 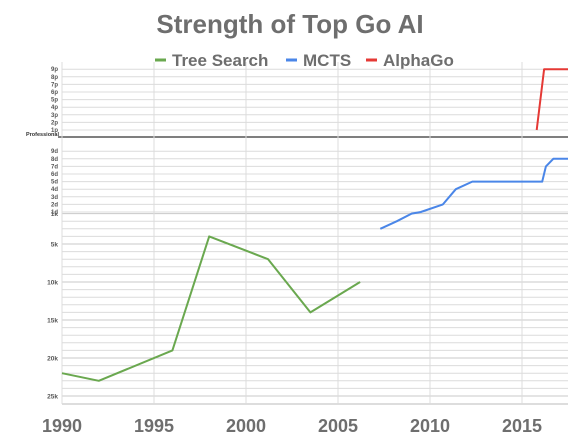 I want to click on y-tick-label: 5k, so click(x=55, y=245).